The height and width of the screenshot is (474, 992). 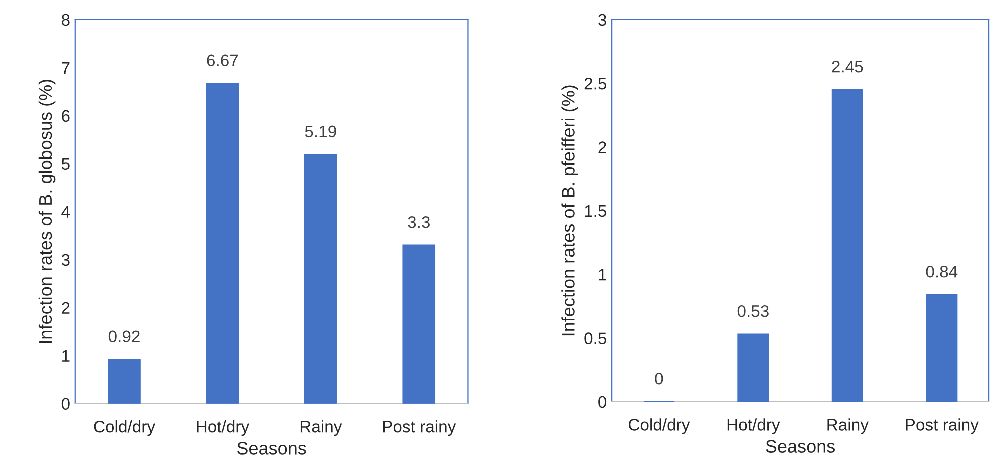 I want to click on data-label: 6.67, so click(x=222, y=60).